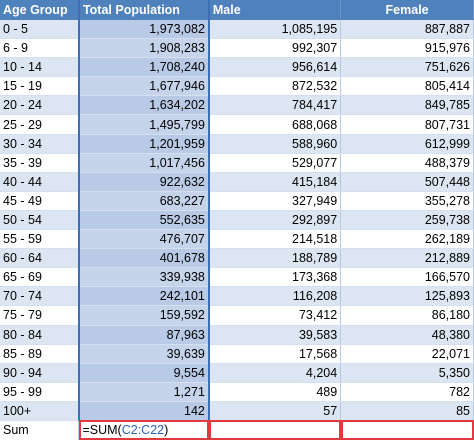  What do you see at coordinates (143, 296) in the screenshot?
I see `total-population-cell: 242,101` at bounding box center [143, 296].